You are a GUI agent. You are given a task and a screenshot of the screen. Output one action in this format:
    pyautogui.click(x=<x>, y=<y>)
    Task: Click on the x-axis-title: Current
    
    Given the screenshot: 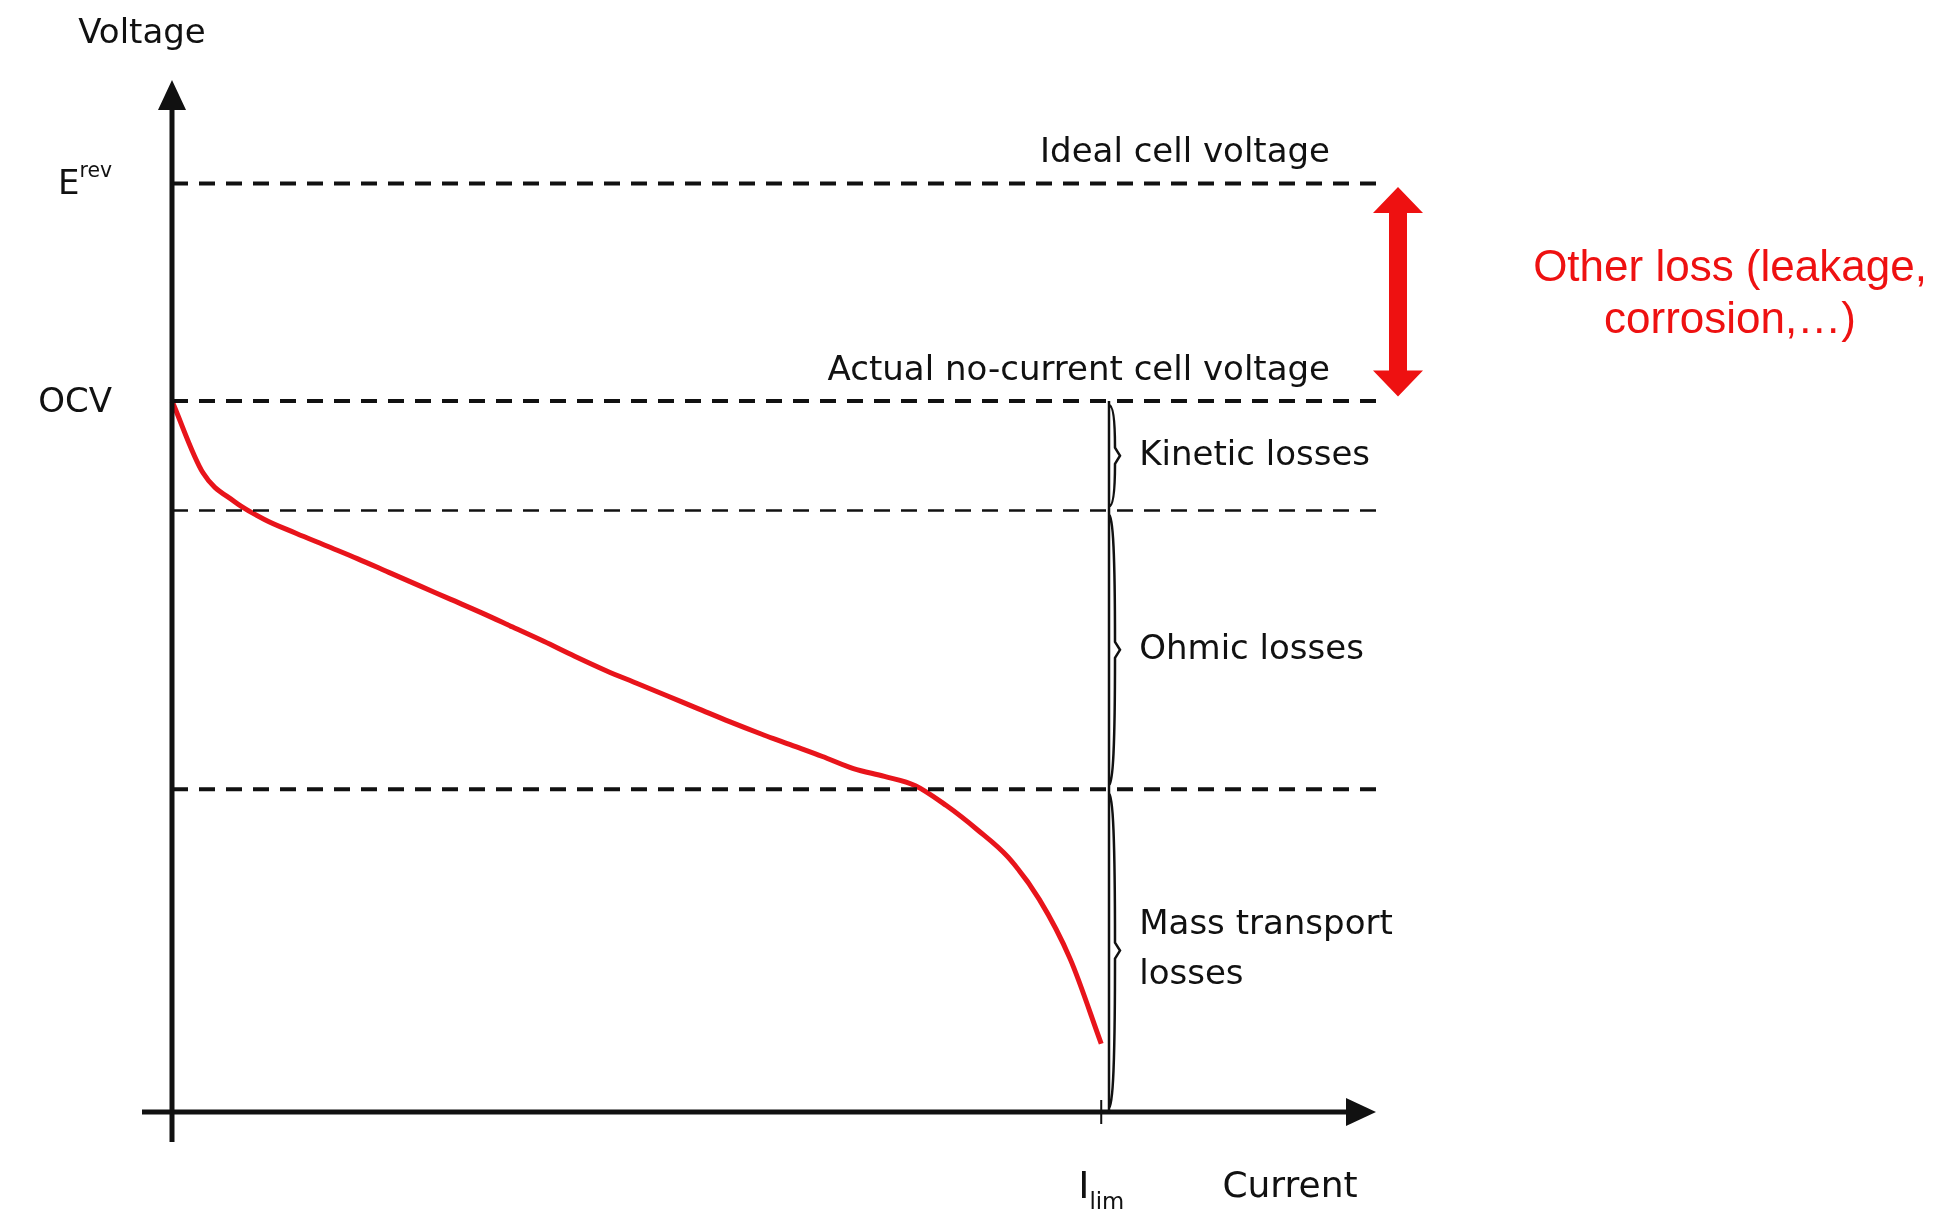 What is the action you would take?
    pyautogui.click(x=1290, y=1185)
    